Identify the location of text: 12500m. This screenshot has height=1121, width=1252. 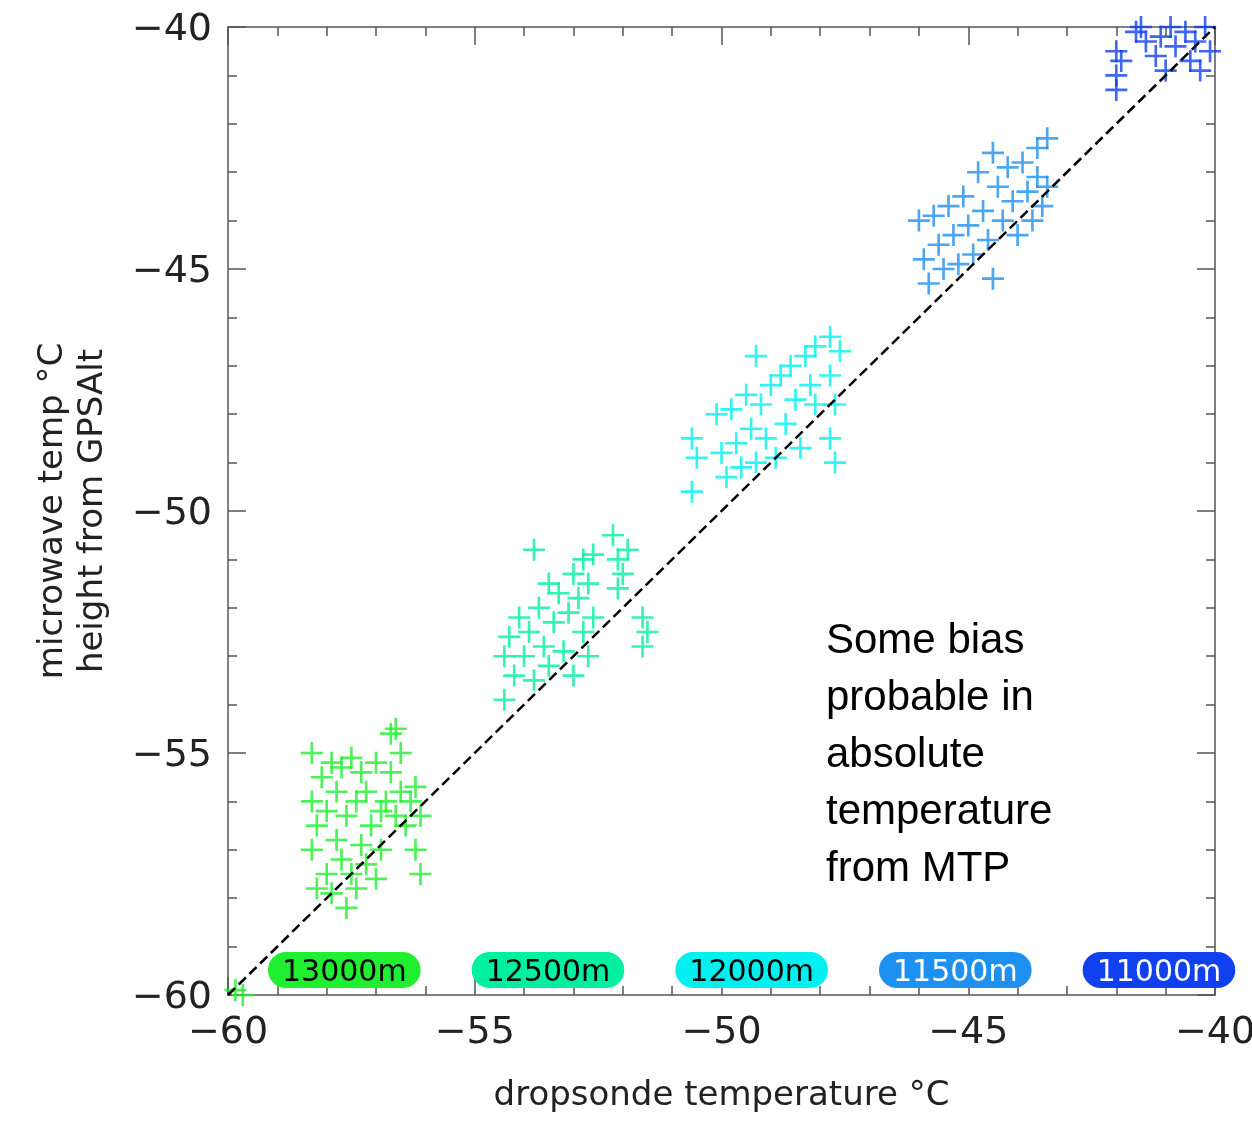
(548, 970).